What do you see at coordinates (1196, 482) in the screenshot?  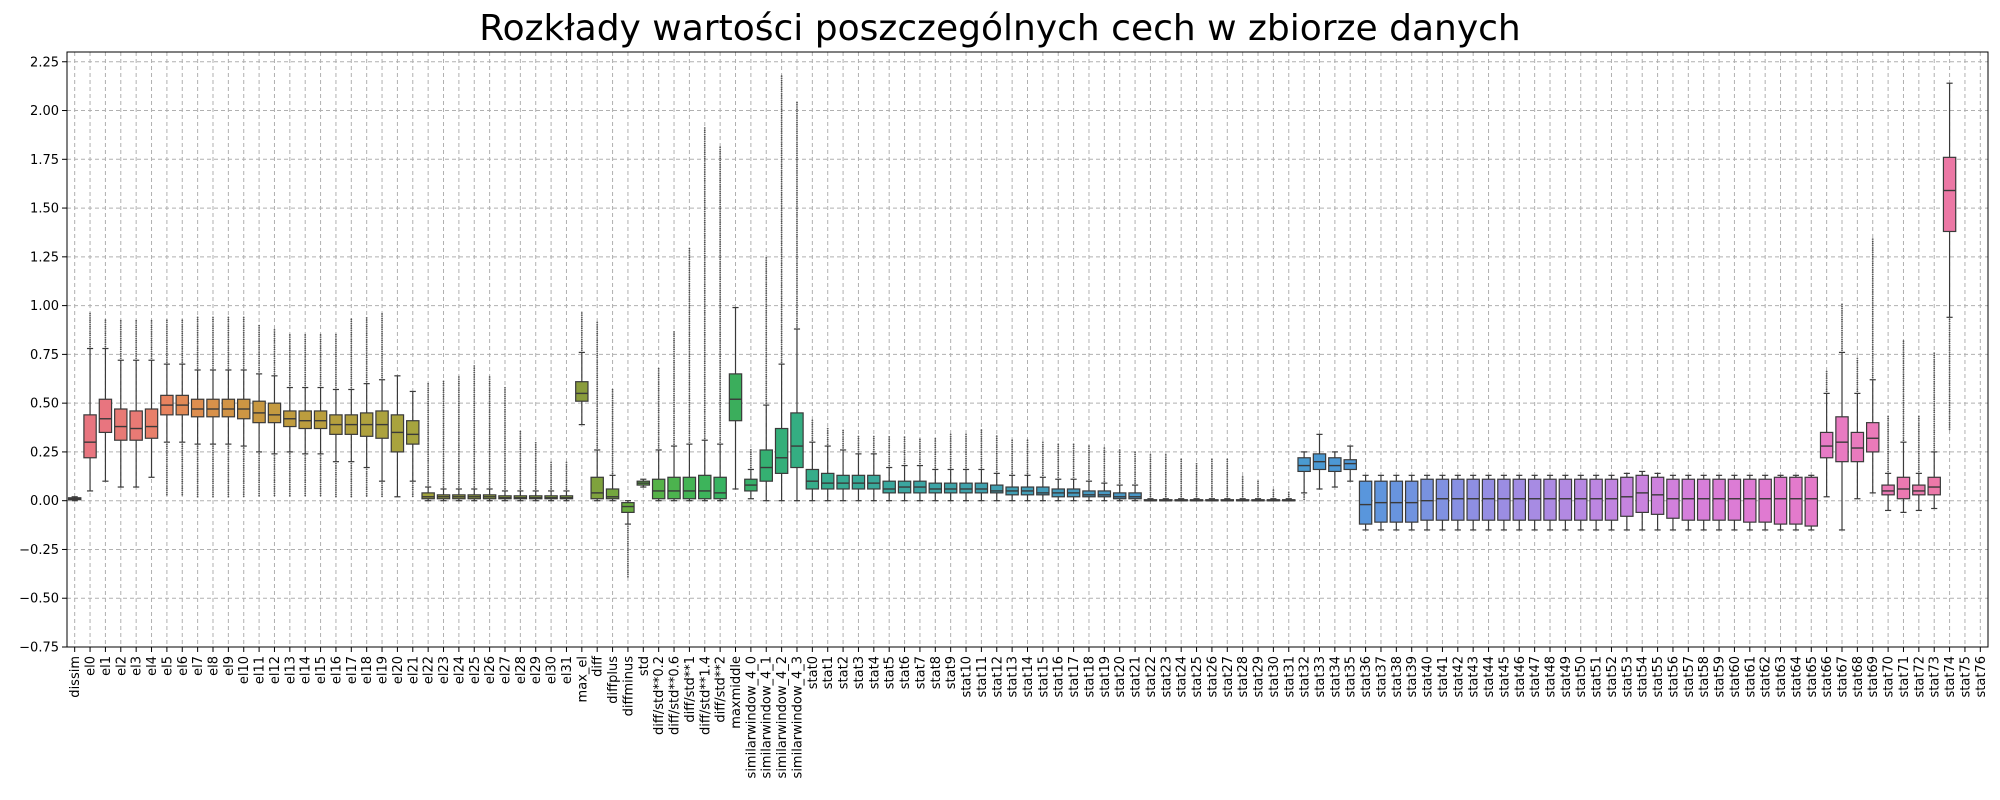 I see `box-stat25` at bounding box center [1196, 482].